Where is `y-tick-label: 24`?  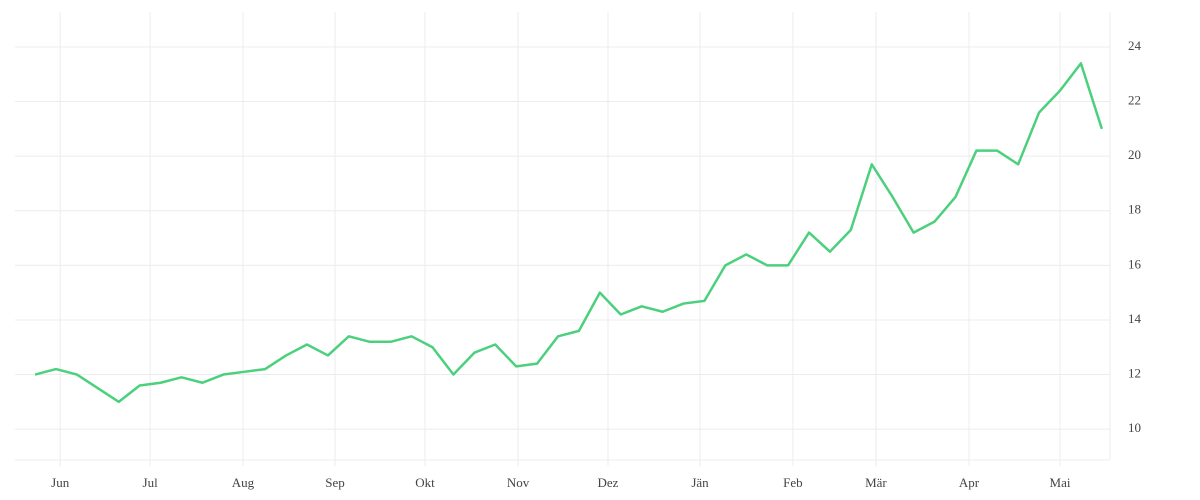
y-tick-label: 24 is located at coordinates (1135, 45).